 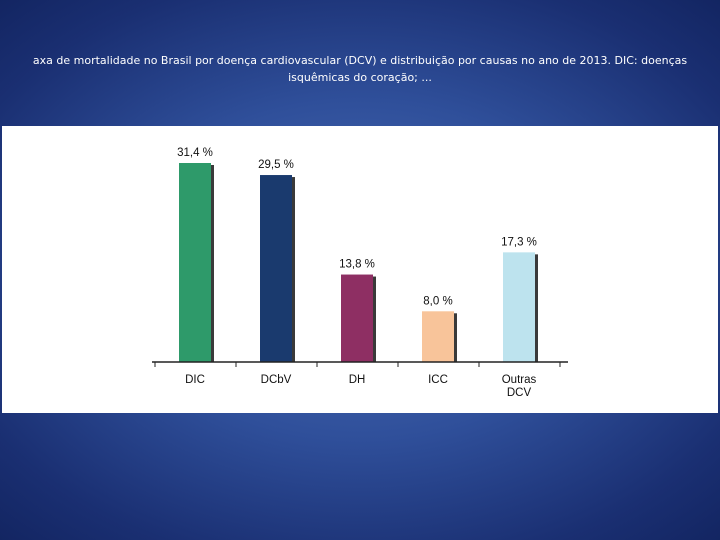 I want to click on data-label-dic: 31,4 %, so click(x=195, y=153).